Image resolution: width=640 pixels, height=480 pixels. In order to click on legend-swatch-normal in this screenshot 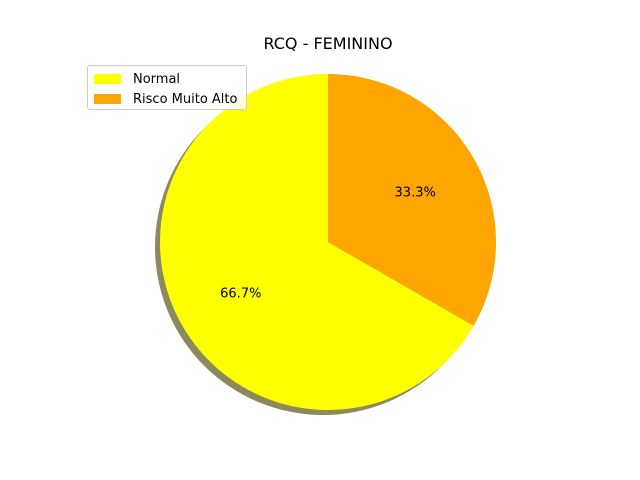, I will do `click(107, 79)`.